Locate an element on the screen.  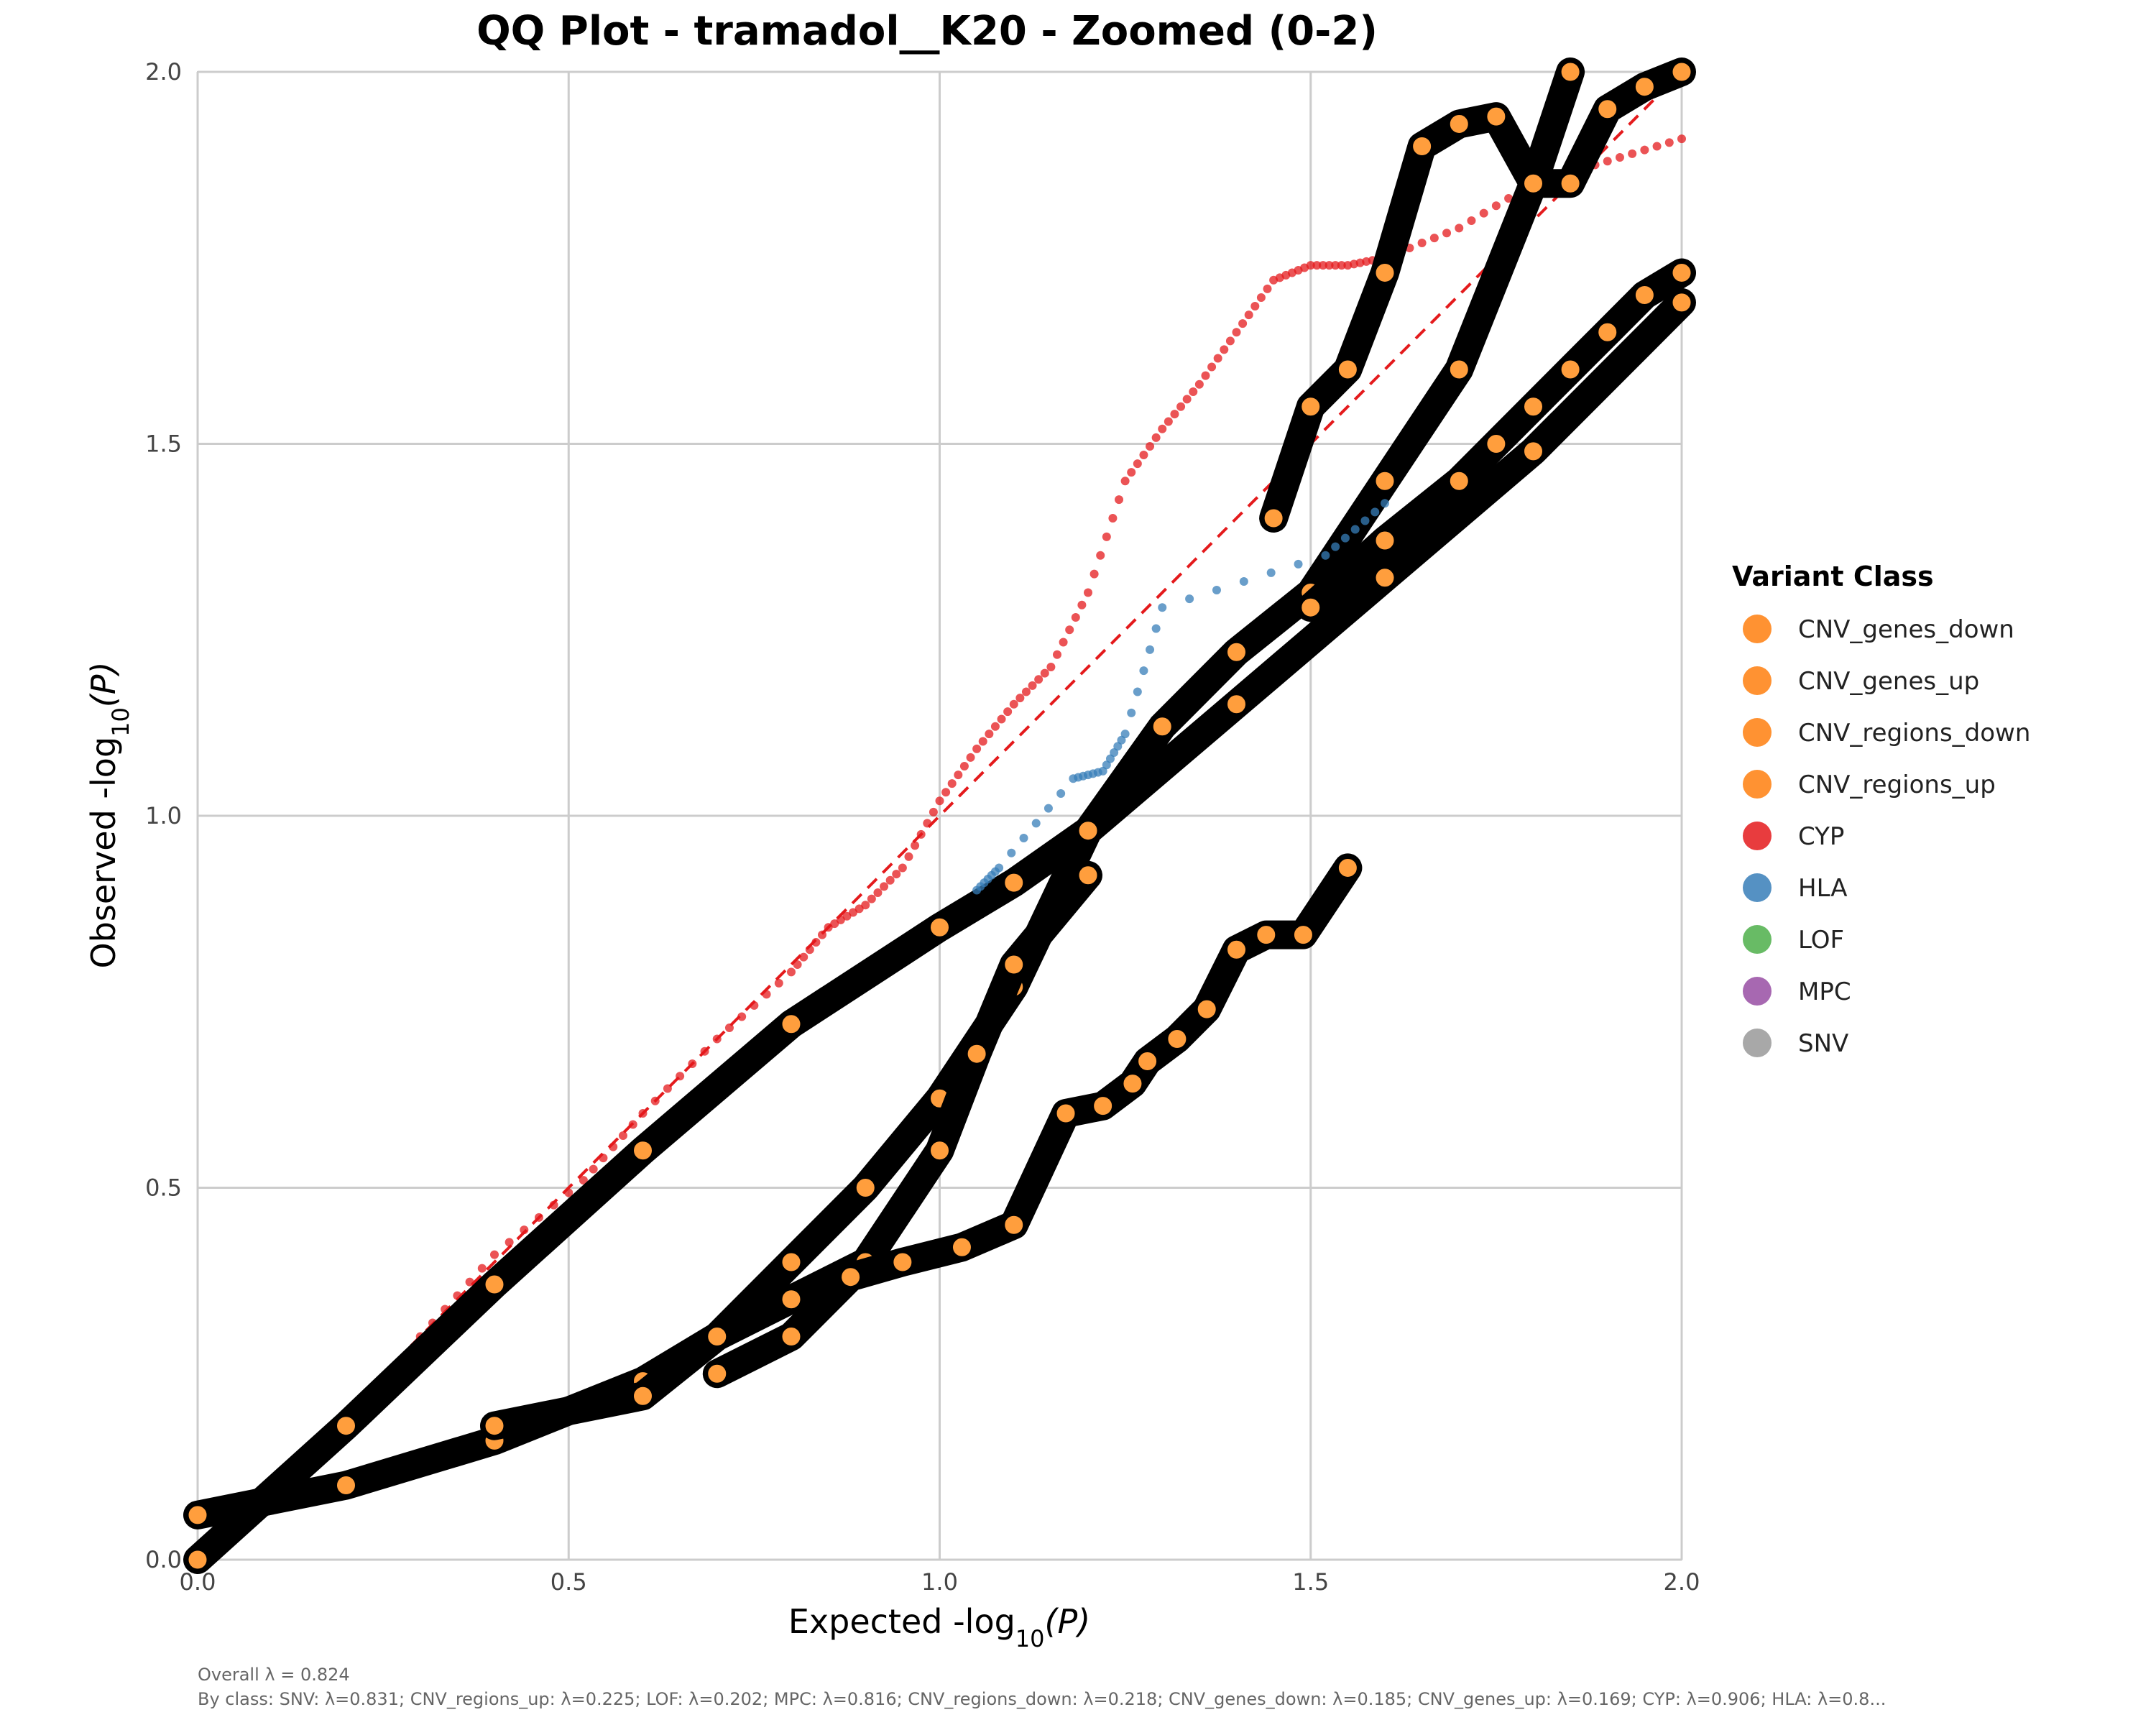
series-cnv-genes-down is located at coordinates (1033, 1121).